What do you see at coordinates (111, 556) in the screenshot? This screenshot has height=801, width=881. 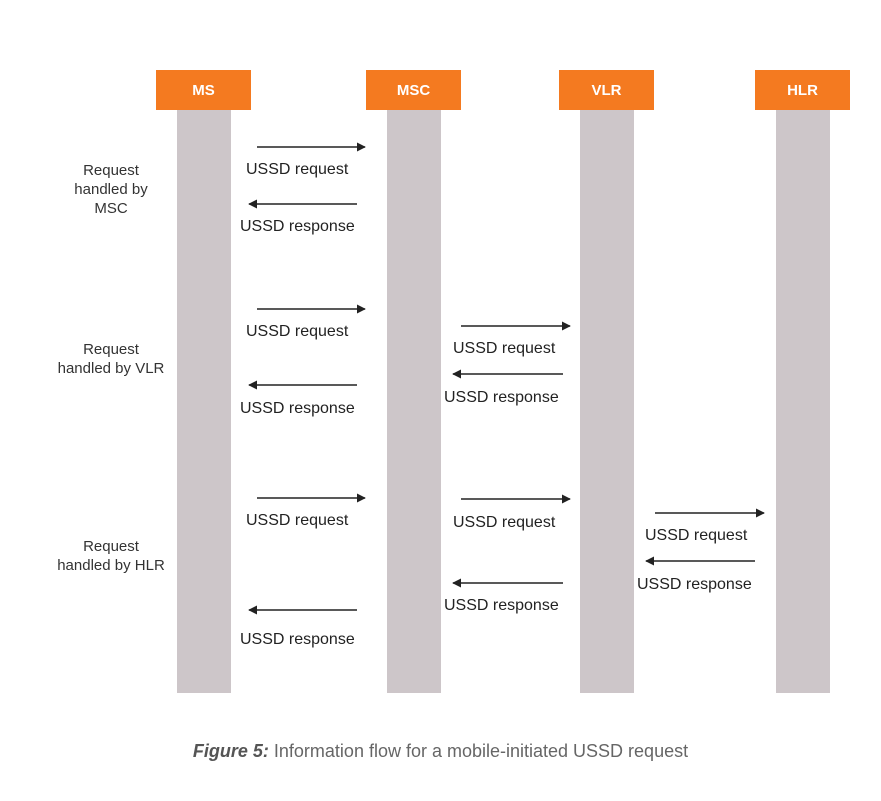 I see `case-label-hlr: Request handled by HLR` at bounding box center [111, 556].